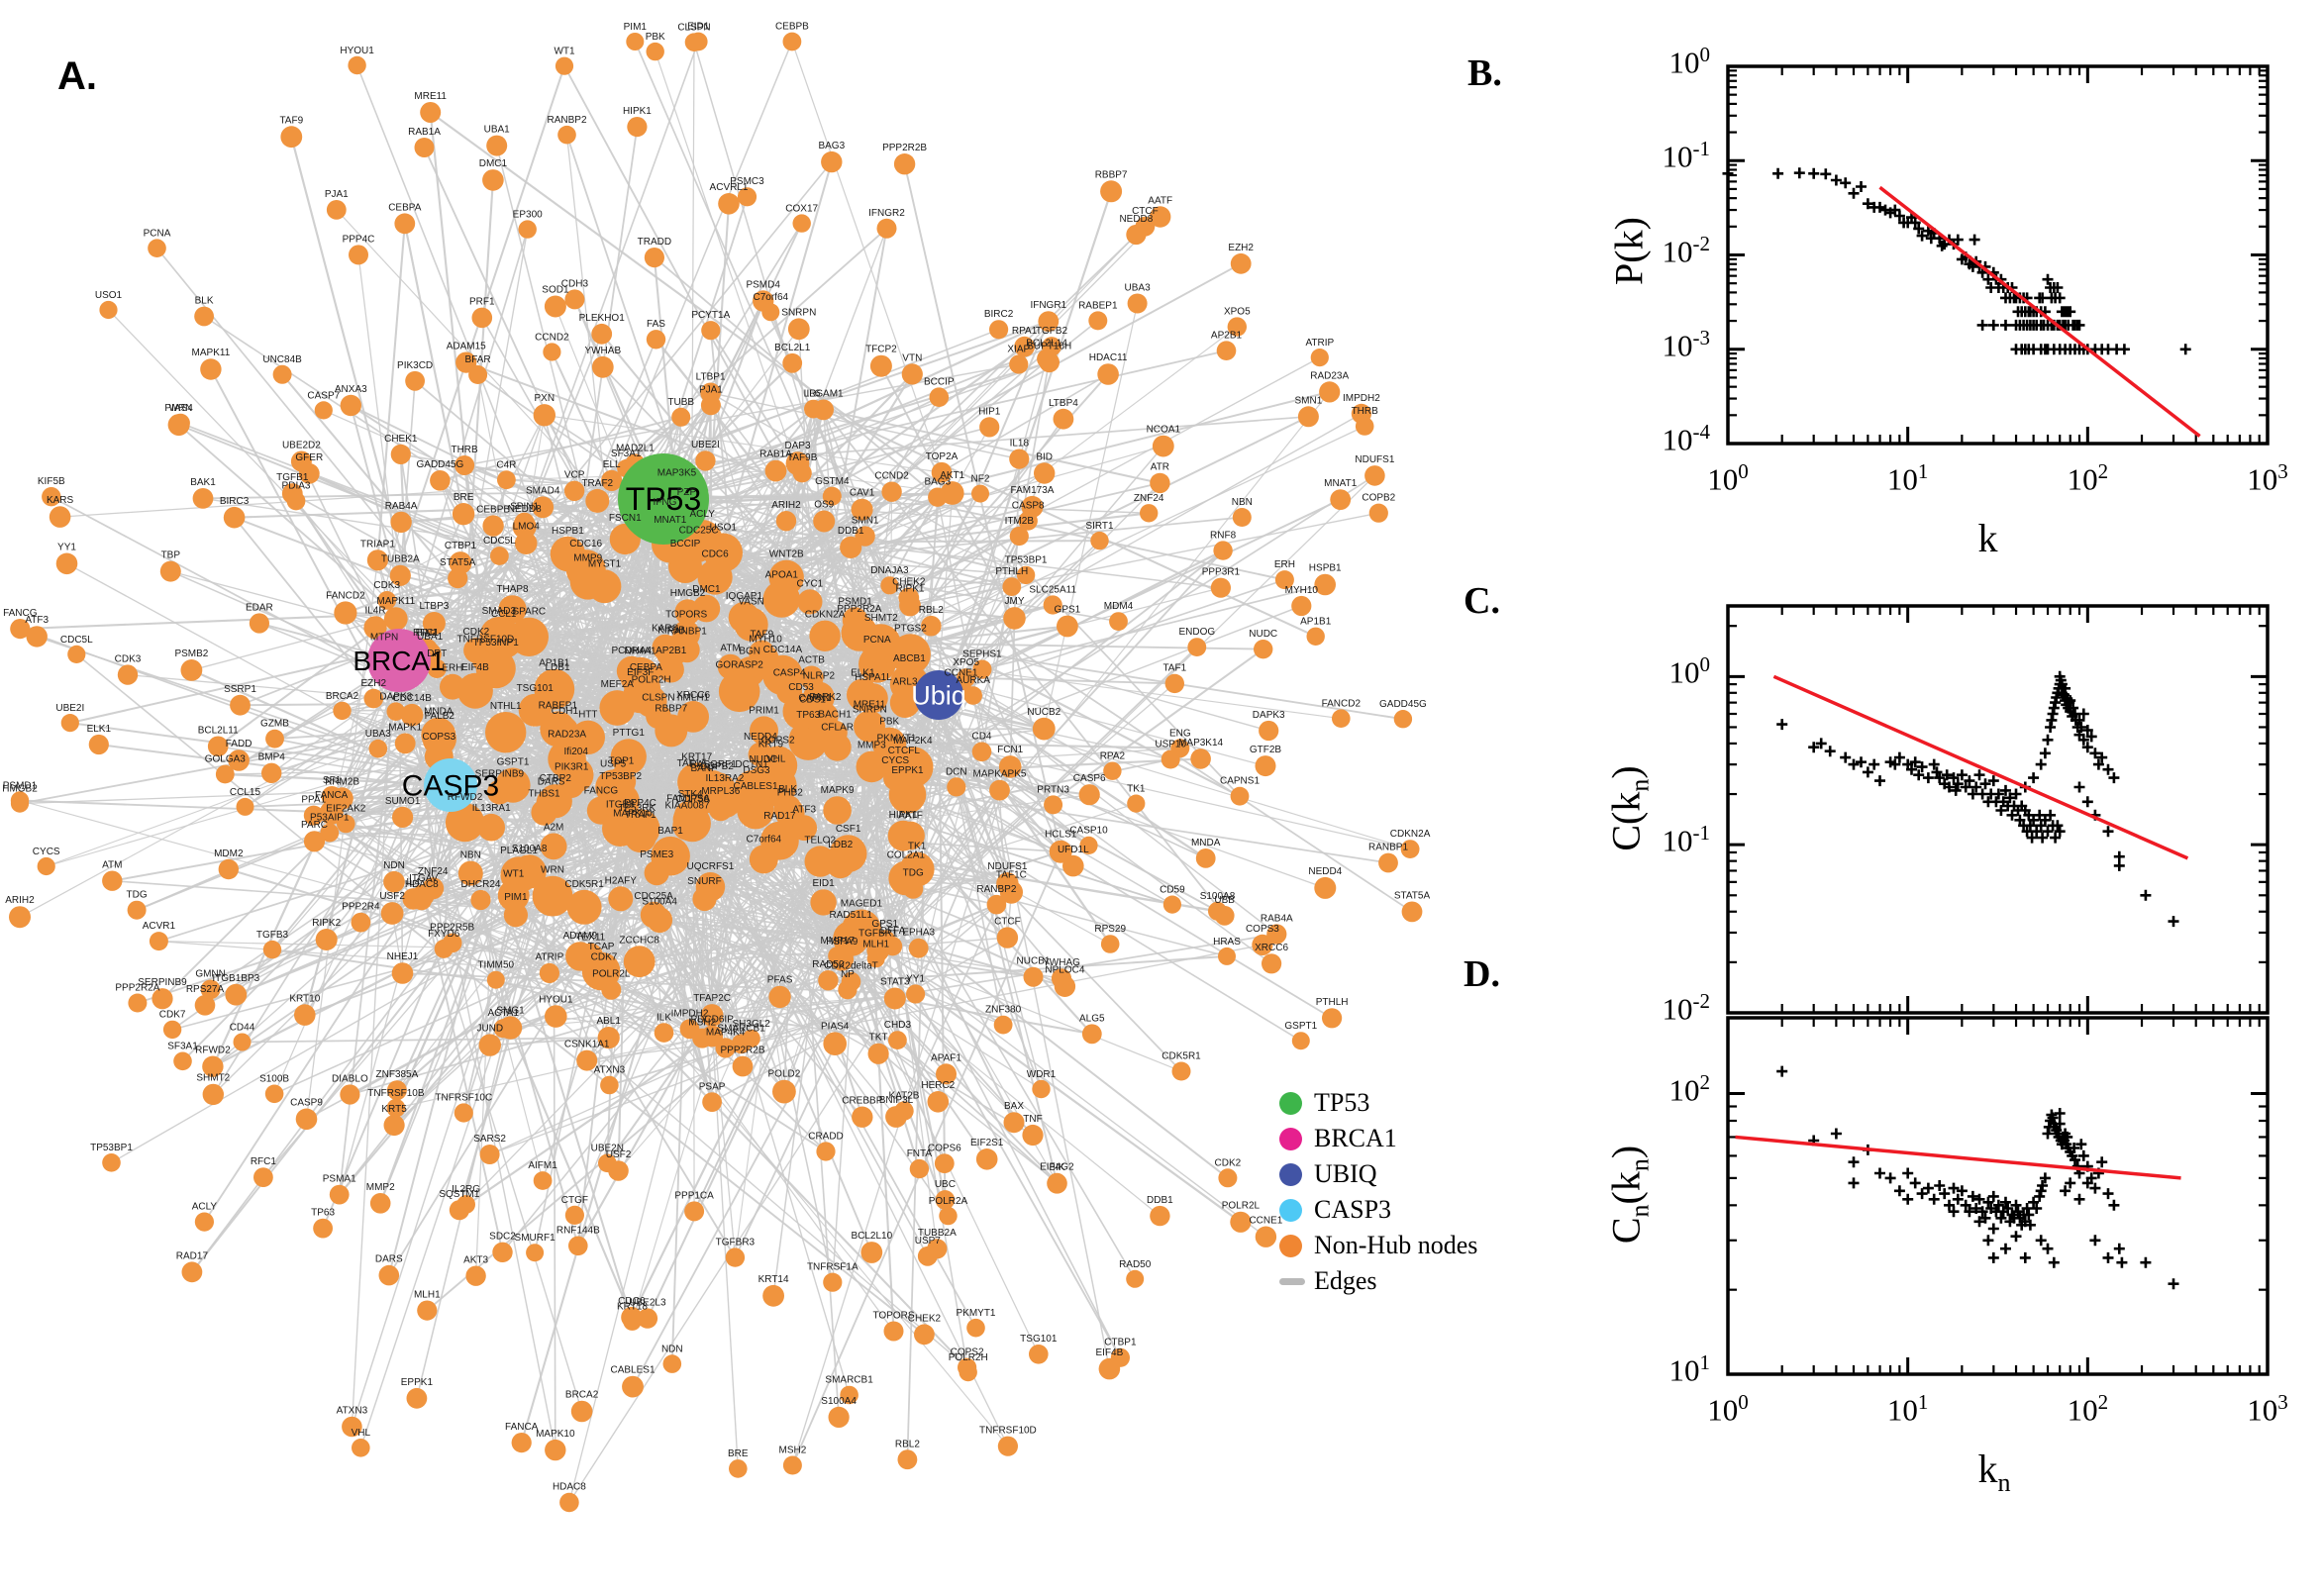 The width and height of the screenshot is (2323, 1596). I want to click on network-node-label: MSH2, so click(702, 1024).